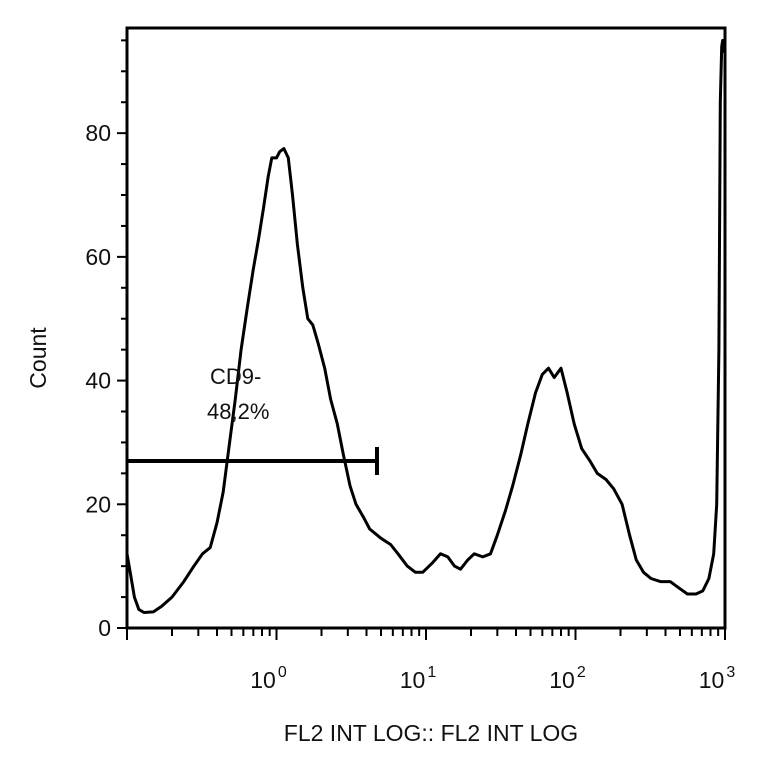  I want to click on y-axis-title: Count, so click(38, 358).